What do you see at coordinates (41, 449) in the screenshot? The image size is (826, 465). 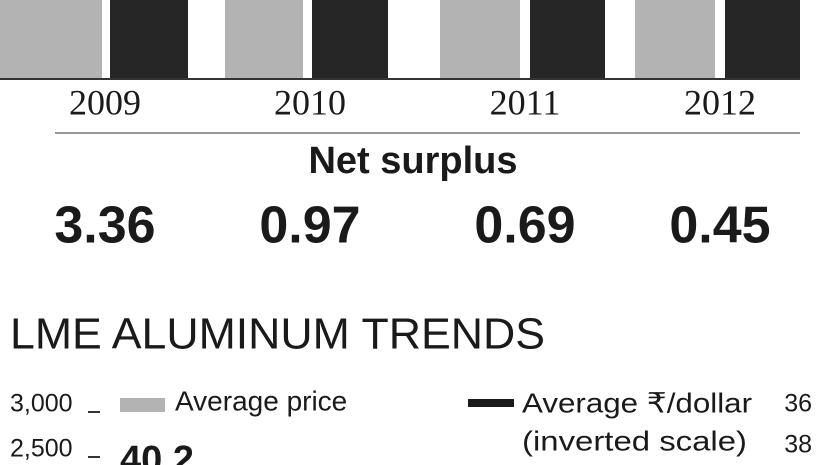 I see `y-tick-label: 2,500` at bounding box center [41, 449].